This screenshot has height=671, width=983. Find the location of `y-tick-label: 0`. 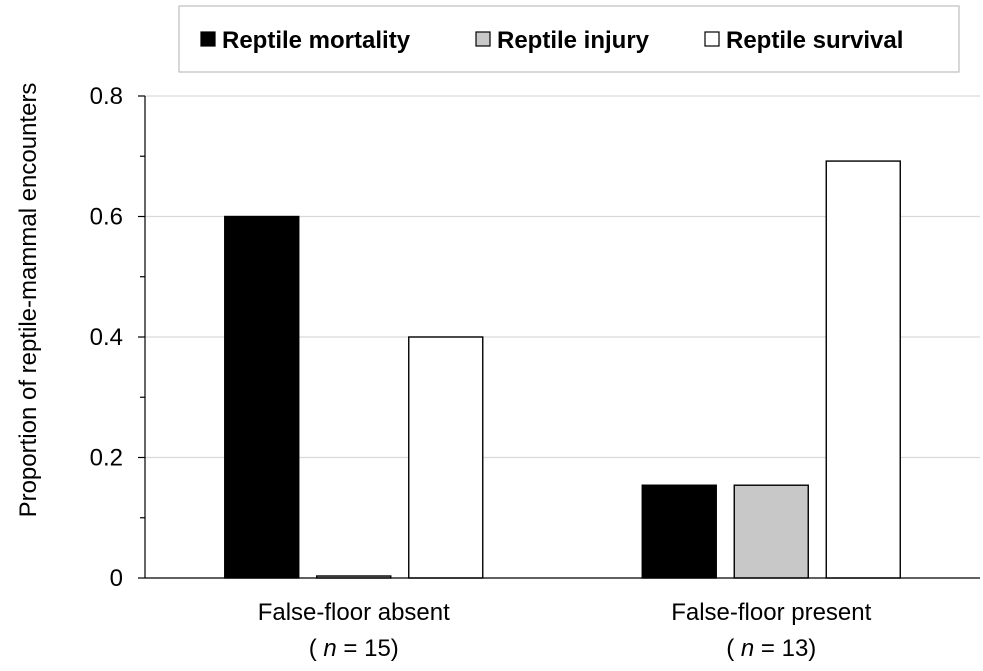

y-tick-label: 0 is located at coordinates (116, 578).